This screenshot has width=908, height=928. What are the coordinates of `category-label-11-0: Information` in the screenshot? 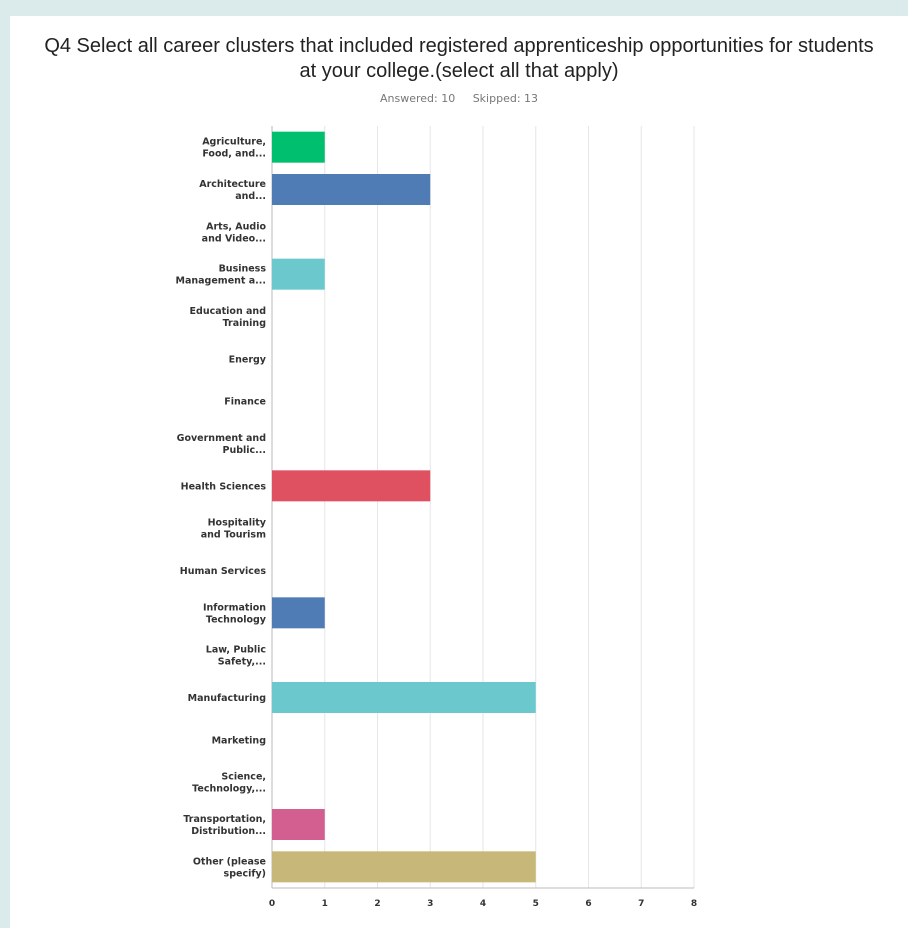 It's located at (234, 607).